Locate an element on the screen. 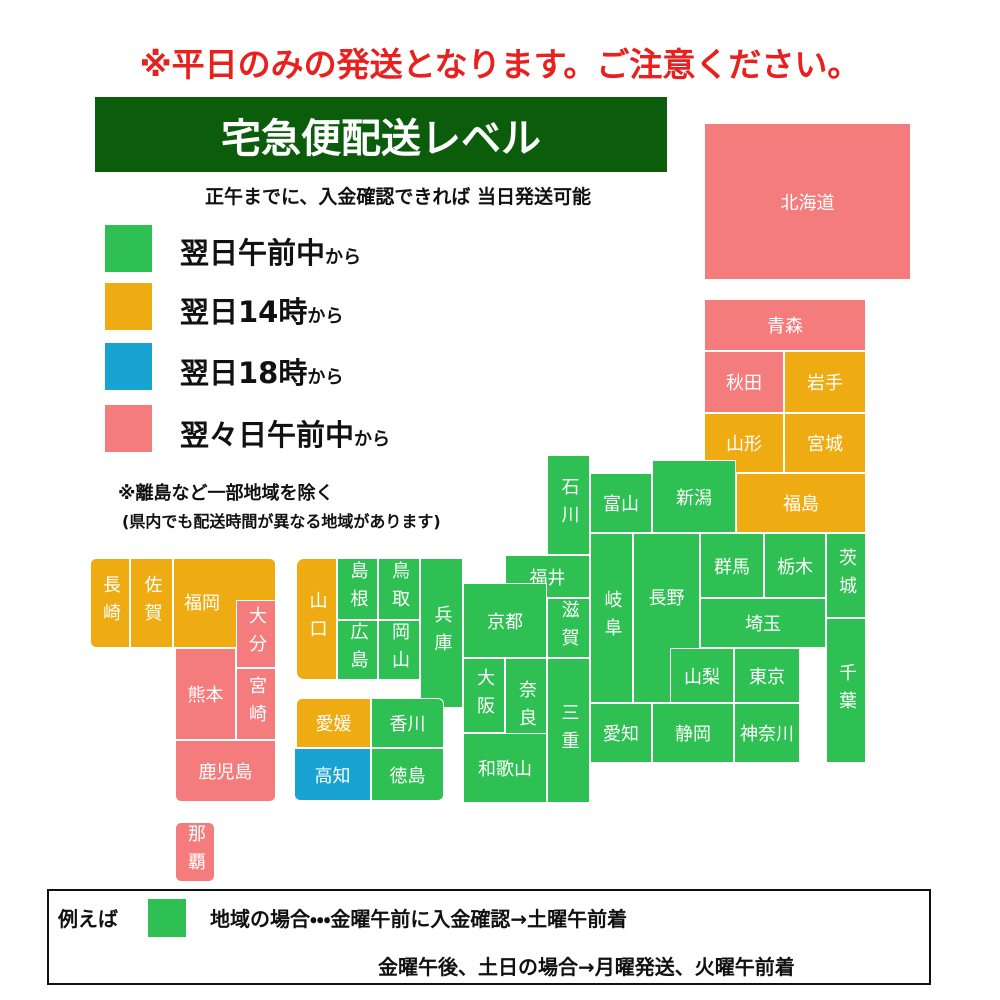  region: 長崎 is located at coordinates (110, 603).